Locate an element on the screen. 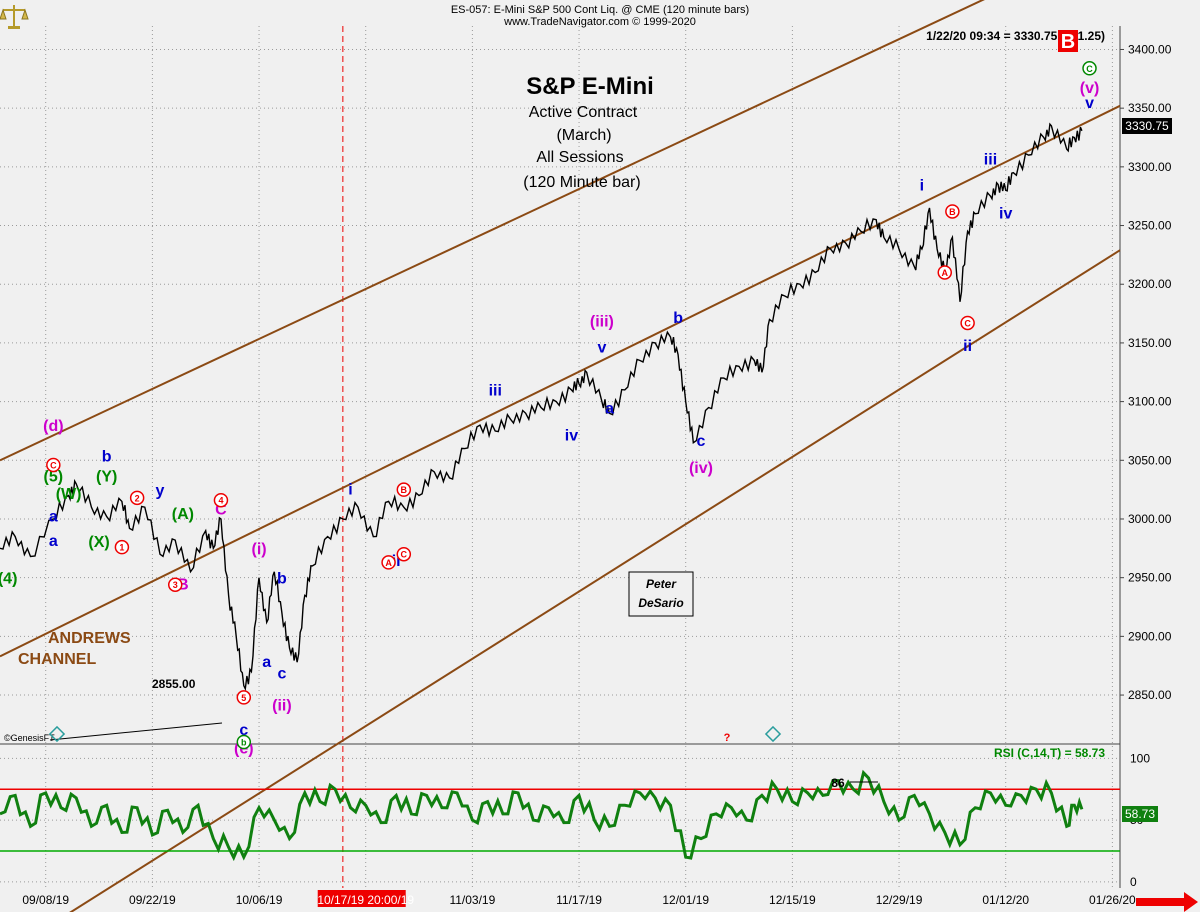 Image resolution: width=1200 pixels, height=912 pixels. wave-label: (5) is located at coordinates (54, 476).